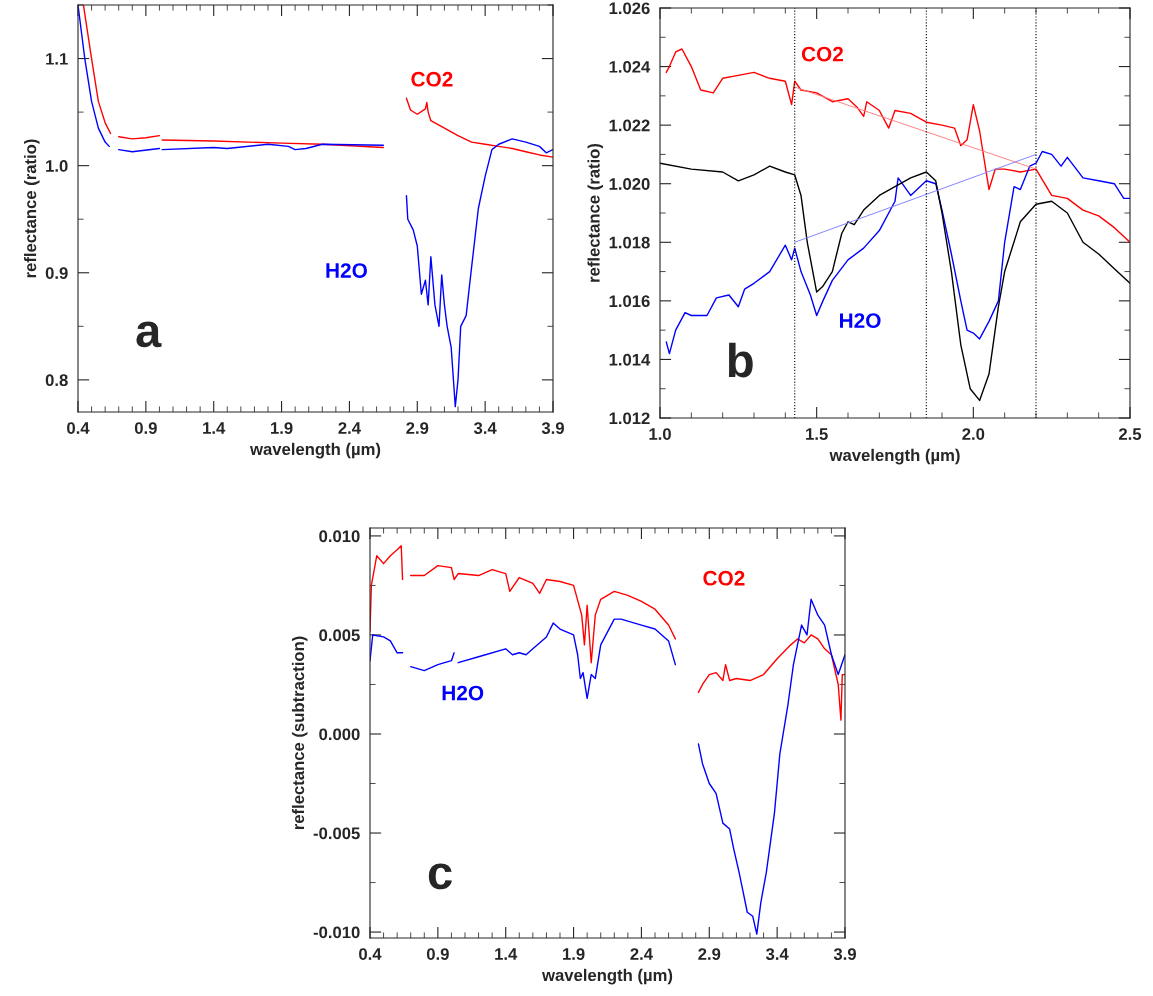 The height and width of the screenshot is (996, 1153). Describe the element at coordinates (629, 184) in the screenshot. I see `y-tick-label: 1.020` at that location.